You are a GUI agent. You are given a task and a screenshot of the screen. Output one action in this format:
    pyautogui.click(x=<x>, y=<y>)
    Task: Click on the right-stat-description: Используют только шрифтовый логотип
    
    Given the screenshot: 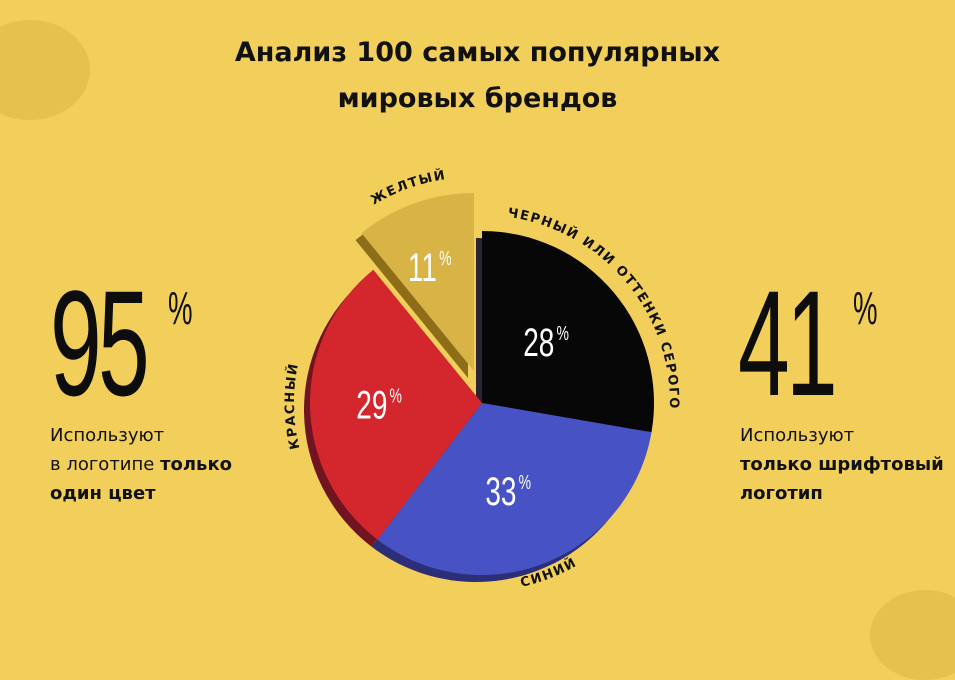 What is the action you would take?
    pyautogui.click(x=842, y=464)
    